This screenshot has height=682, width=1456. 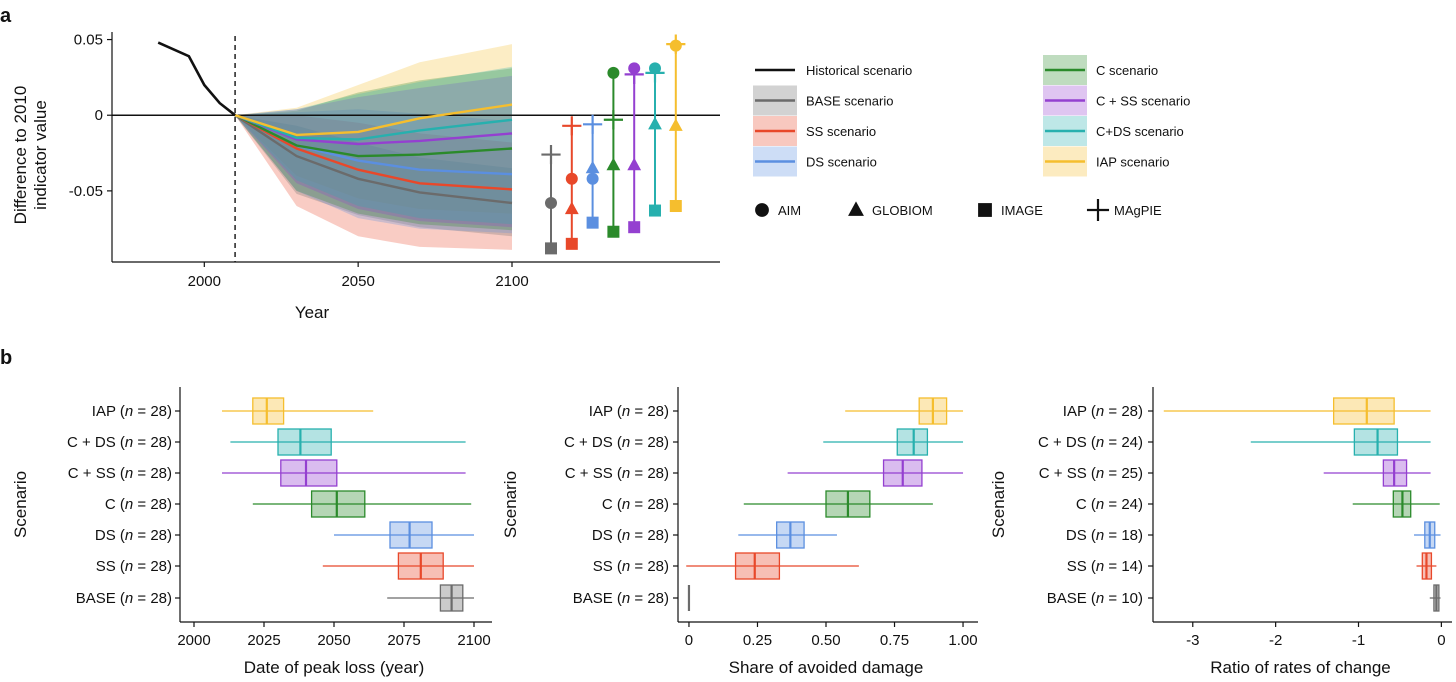 What do you see at coordinates (592, 178) in the screenshot?
I see `model-marker-aim-ds` at bounding box center [592, 178].